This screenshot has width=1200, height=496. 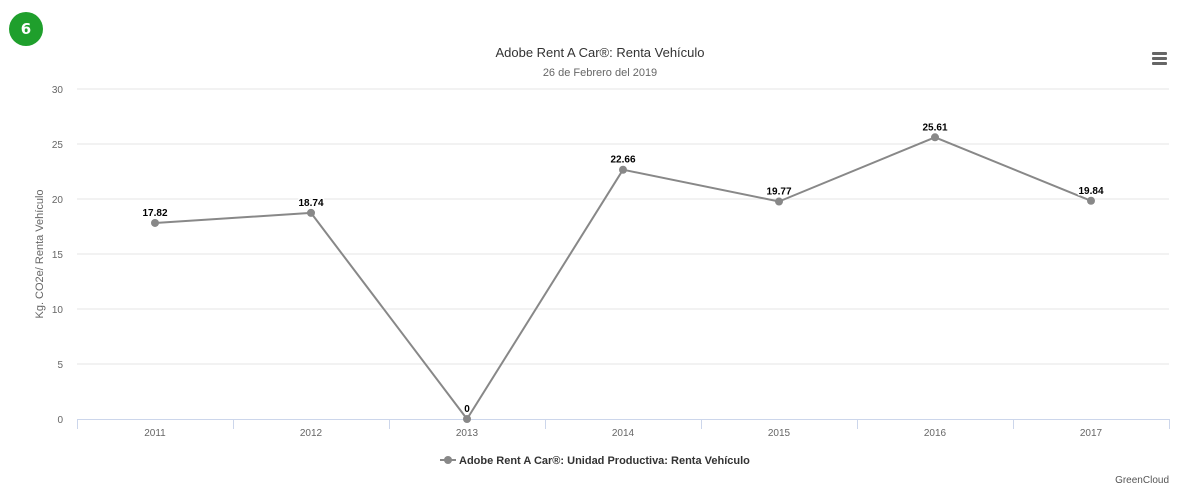 What do you see at coordinates (58, 200) in the screenshot?
I see `y-tick-label: 20` at bounding box center [58, 200].